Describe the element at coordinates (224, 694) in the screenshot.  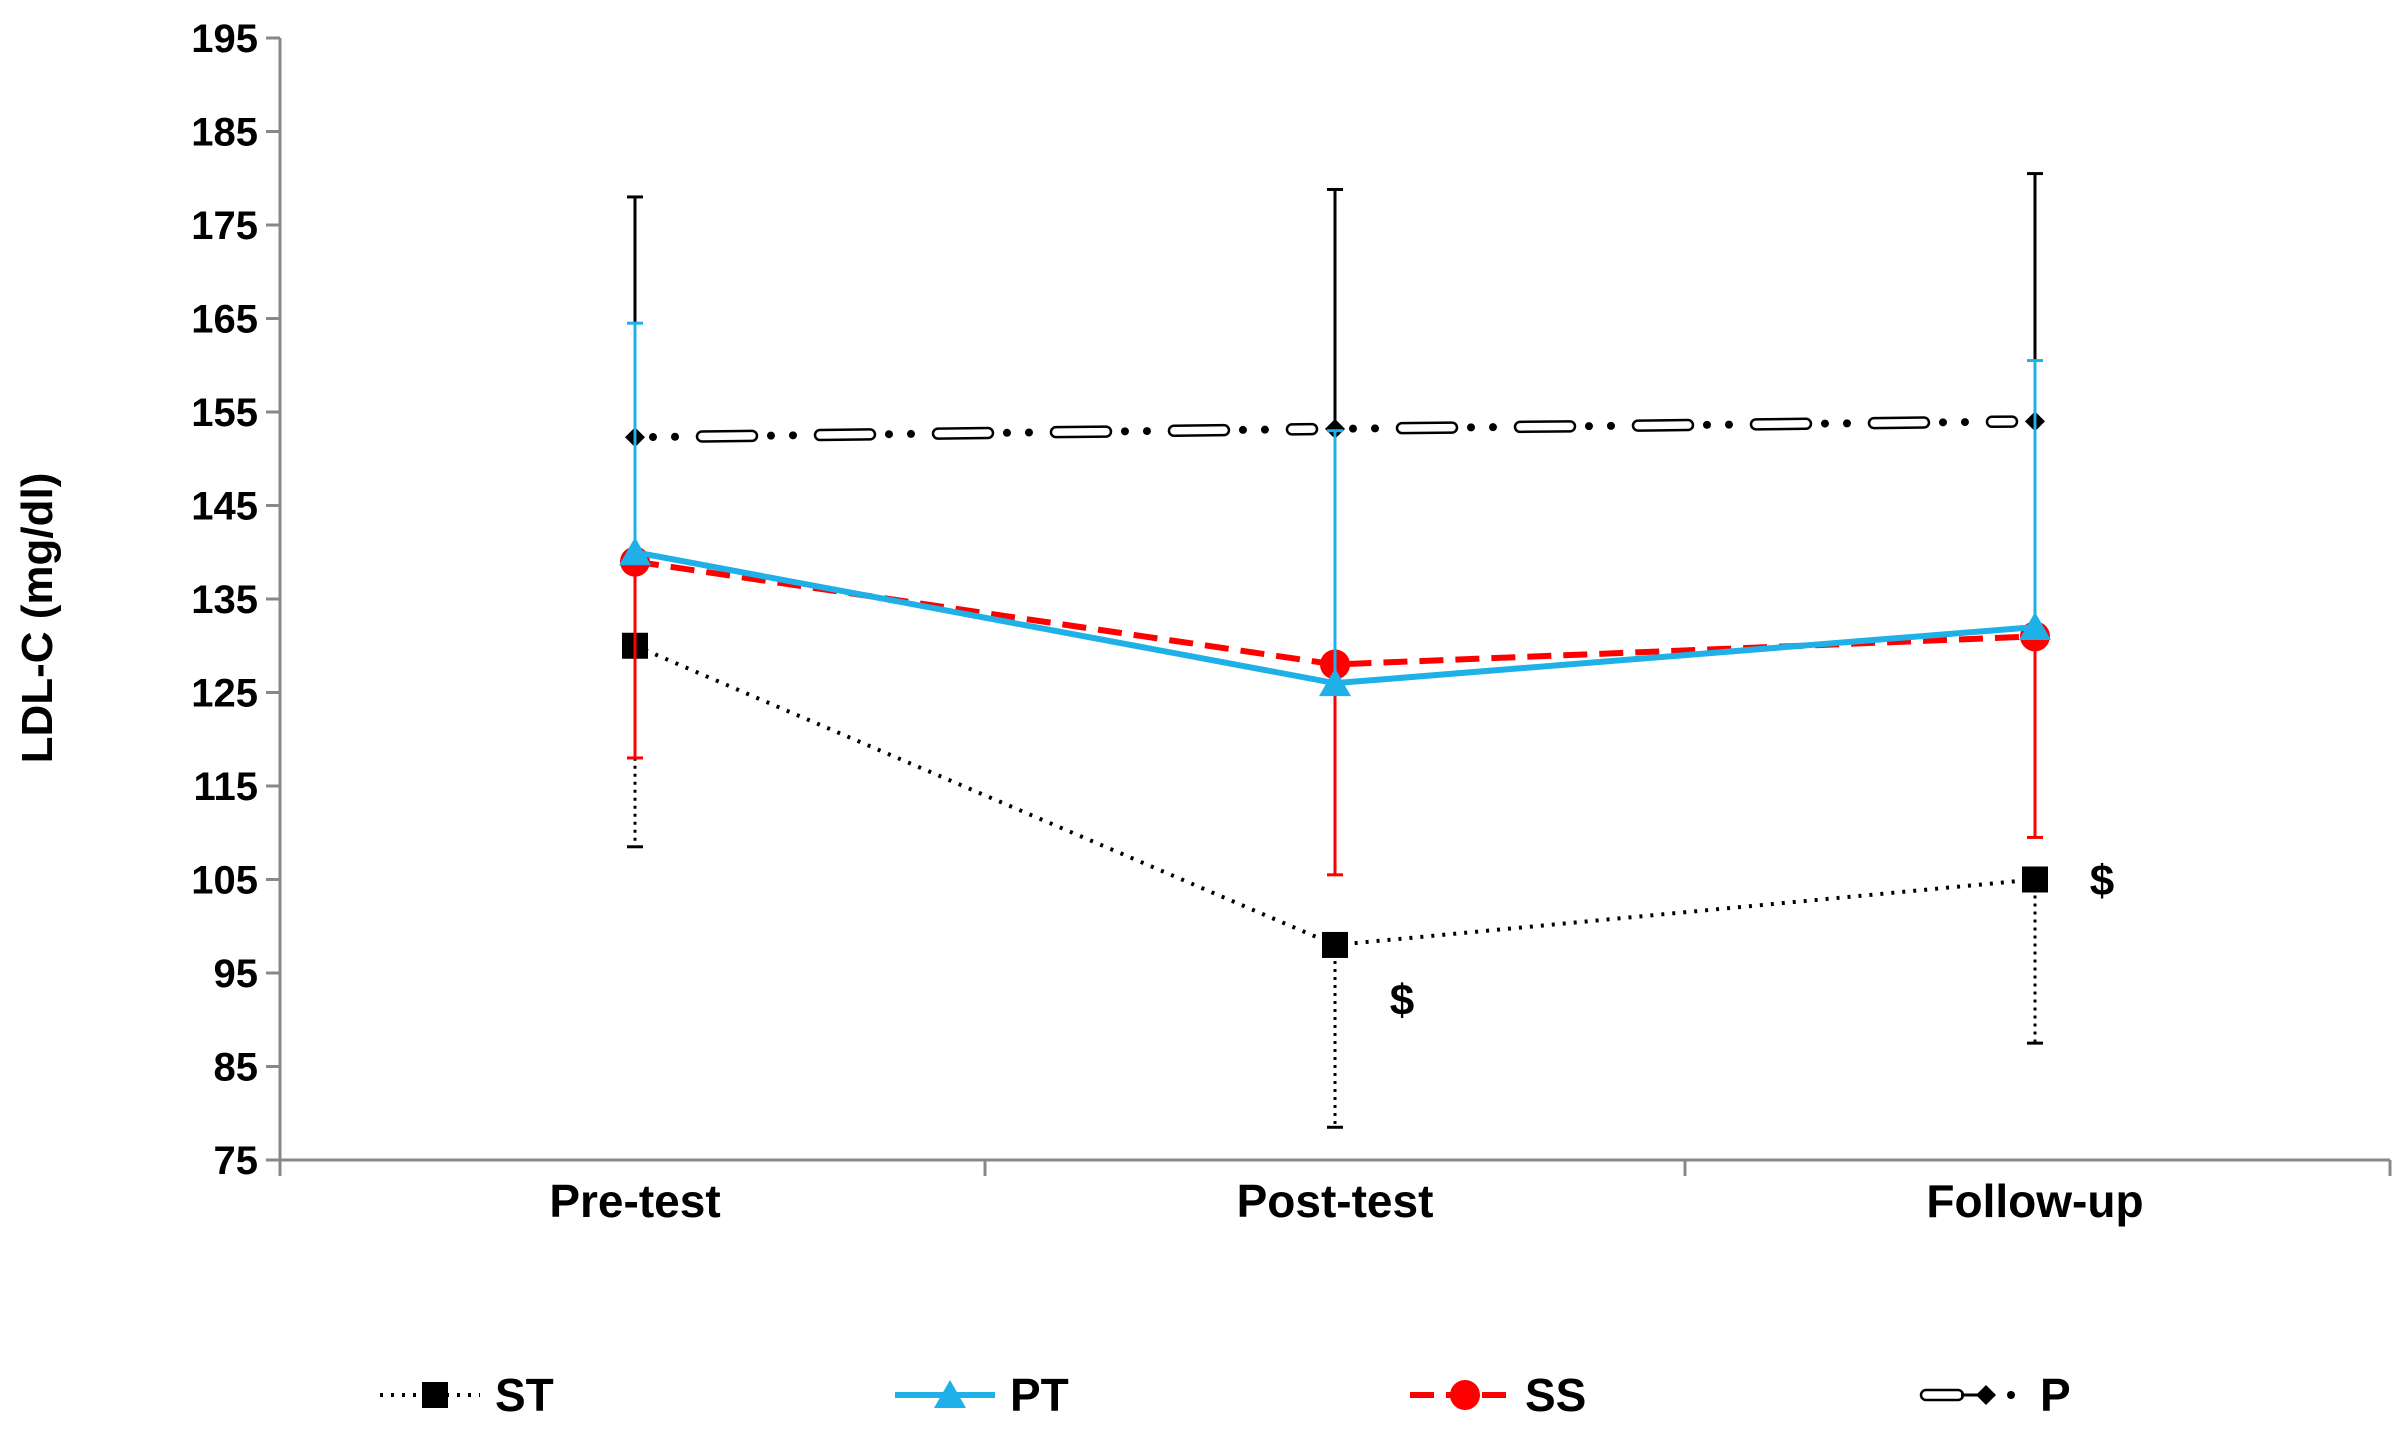
I see `y-tick-label: 125` at that location.